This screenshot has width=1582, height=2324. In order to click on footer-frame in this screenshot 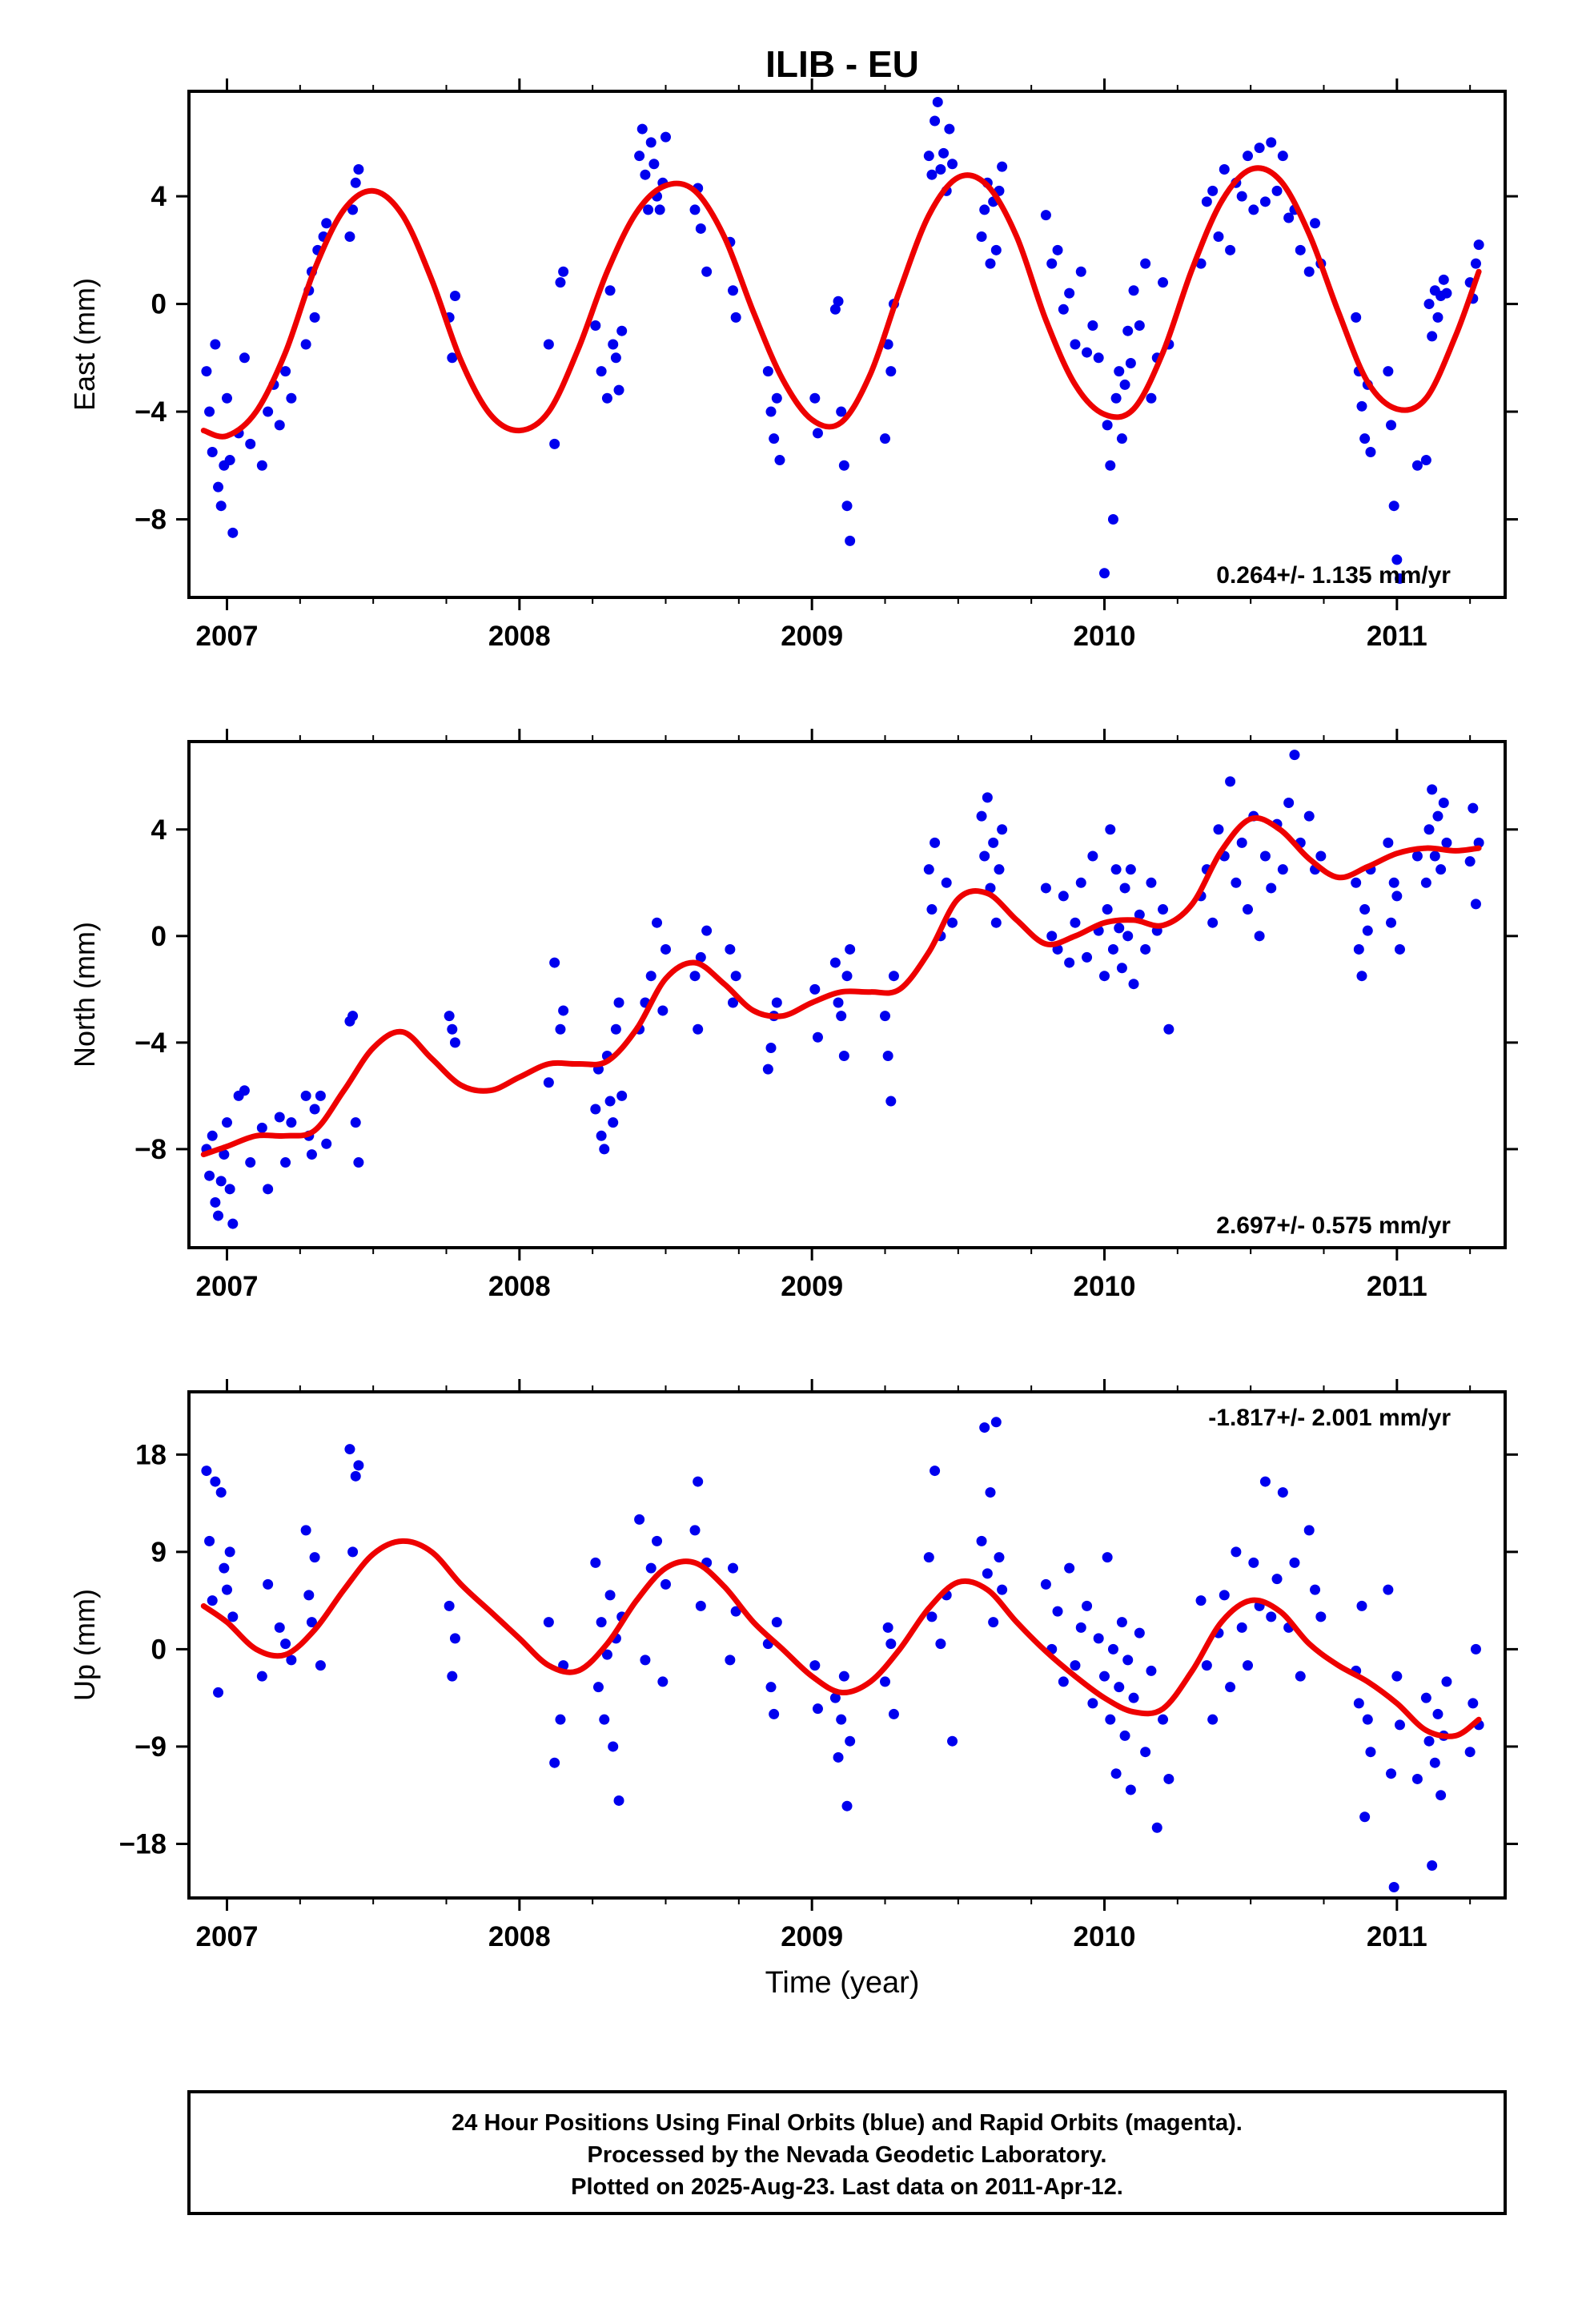, I will do `click(847, 2152)`.